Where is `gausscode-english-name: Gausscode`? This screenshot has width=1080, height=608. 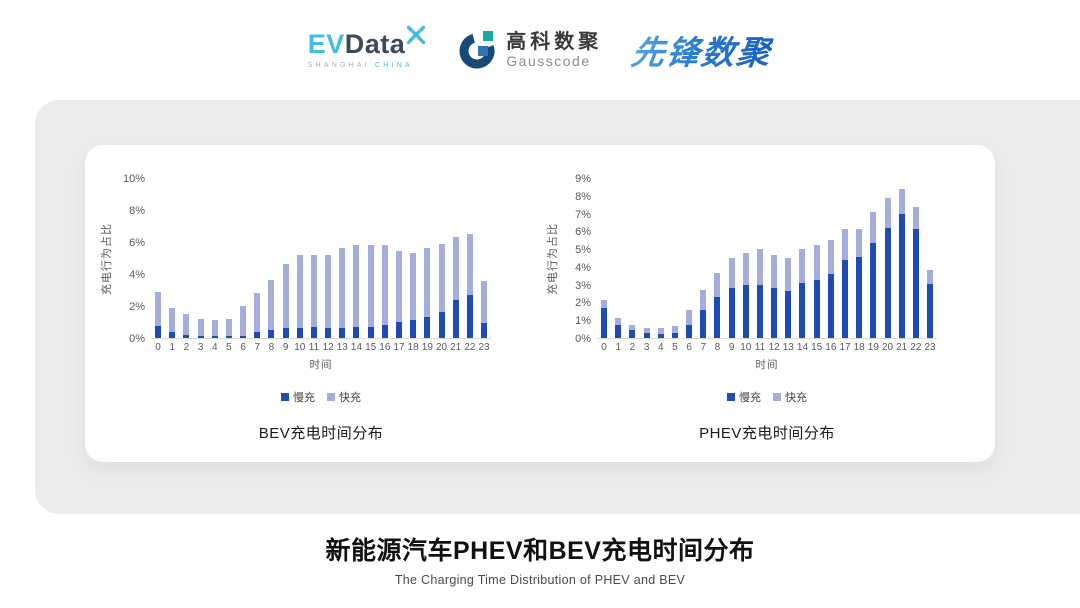
gausscode-english-name: Gausscode is located at coordinates (548, 60).